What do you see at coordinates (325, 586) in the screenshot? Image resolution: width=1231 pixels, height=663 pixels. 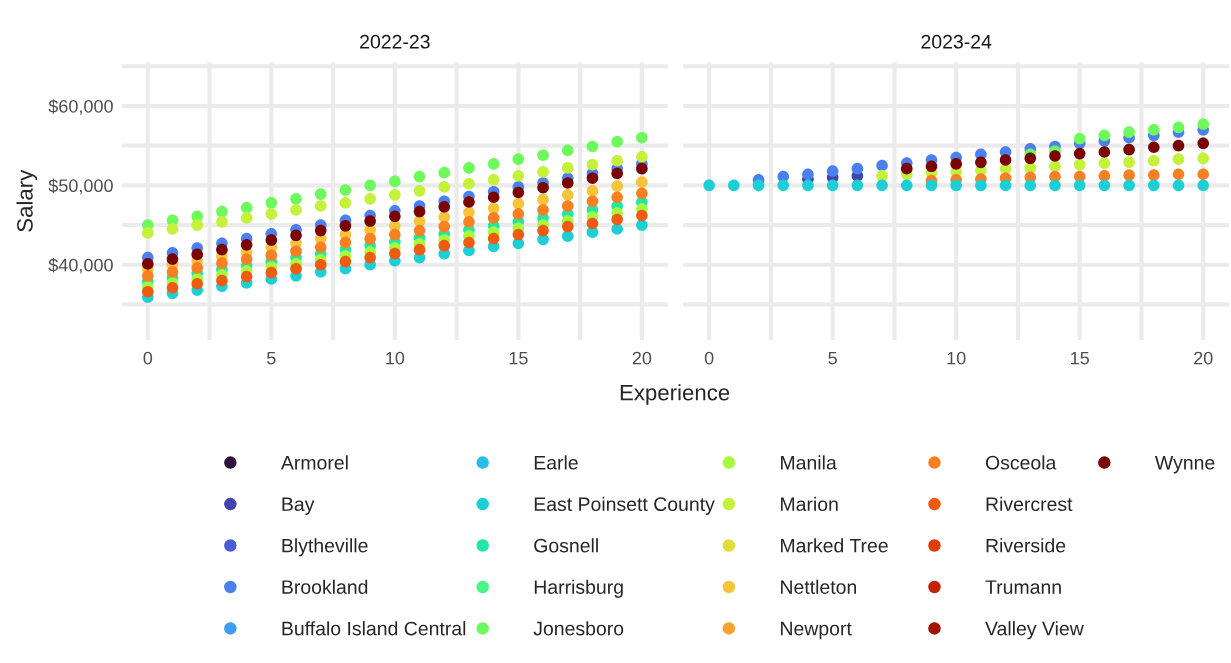 I see `legend-label: Brookland` at bounding box center [325, 586].